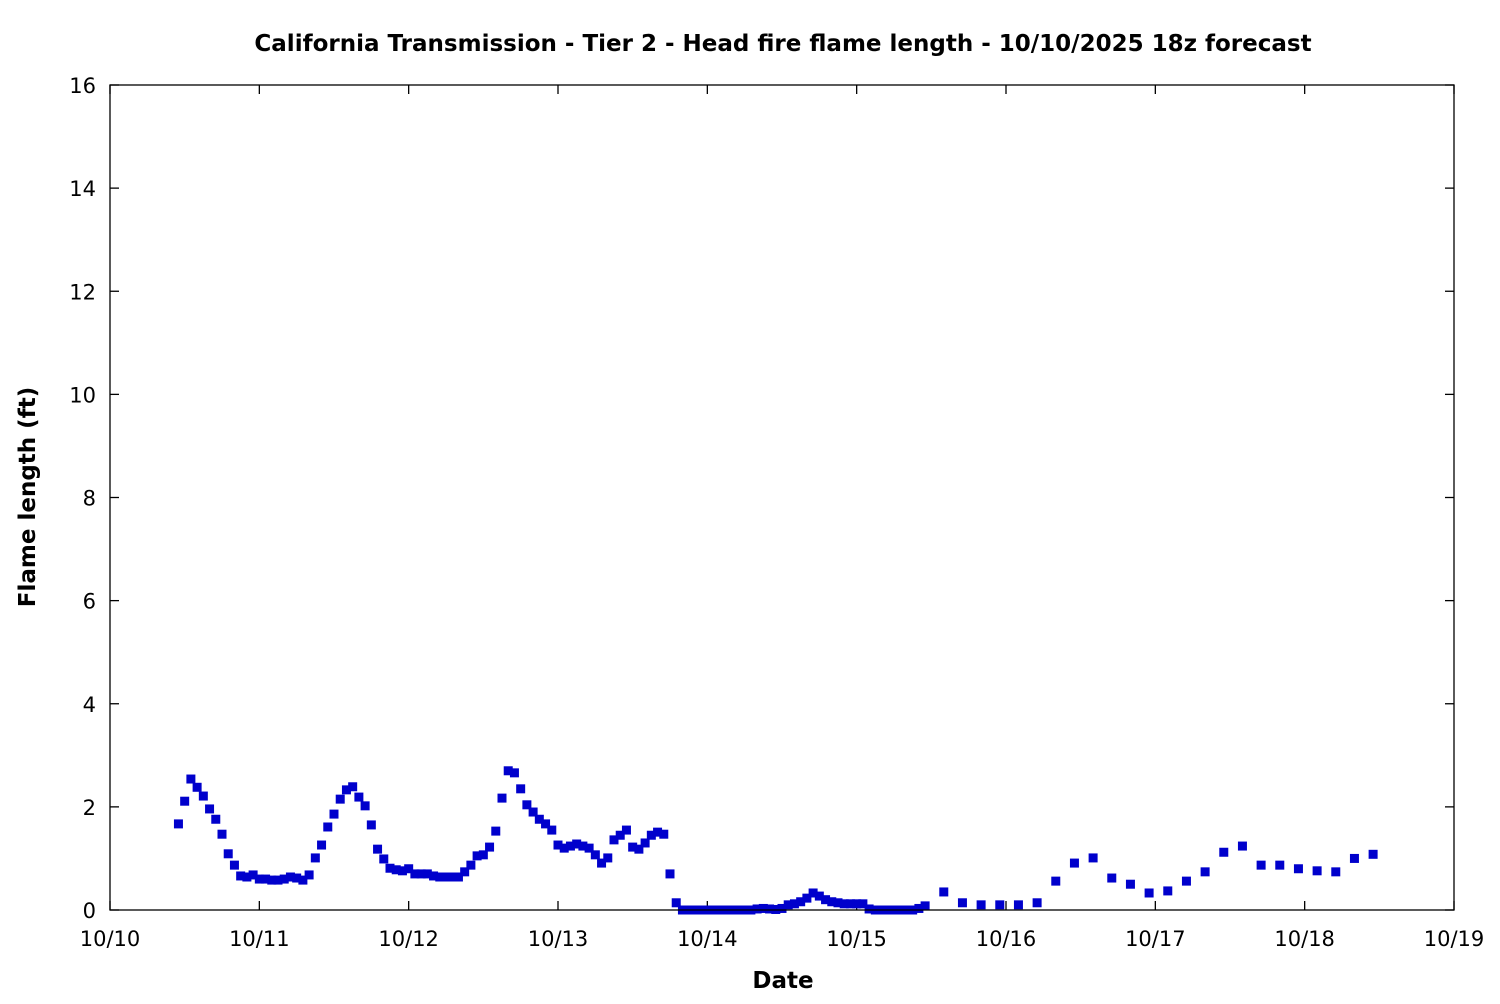 This screenshot has width=1500, height=1004. What do you see at coordinates (1454, 939) in the screenshot?
I see `x-tick-label: 10/19` at bounding box center [1454, 939].